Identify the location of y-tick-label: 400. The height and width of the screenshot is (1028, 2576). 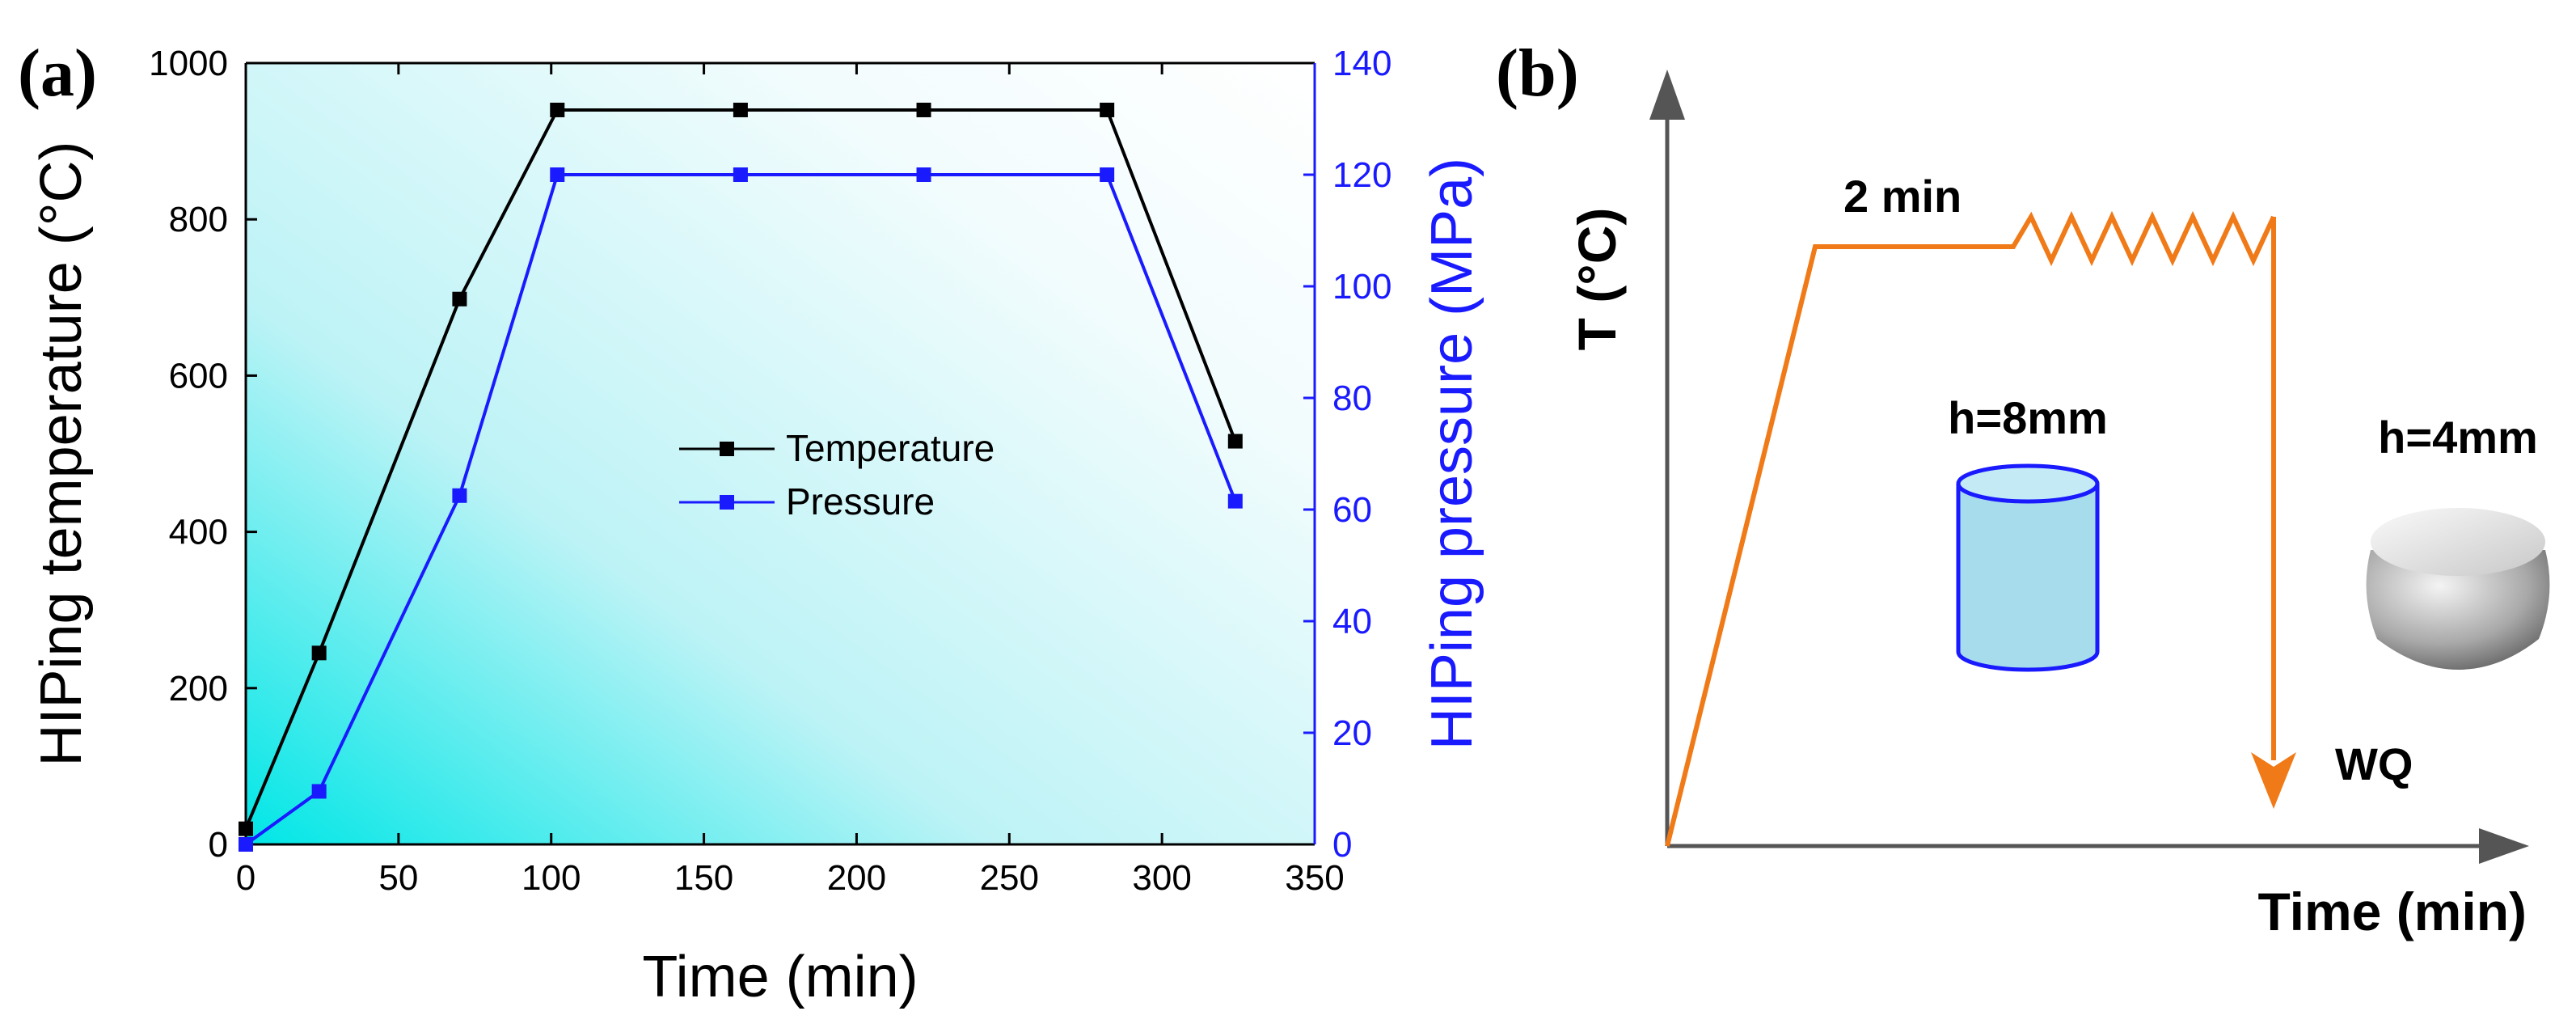
(198, 532).